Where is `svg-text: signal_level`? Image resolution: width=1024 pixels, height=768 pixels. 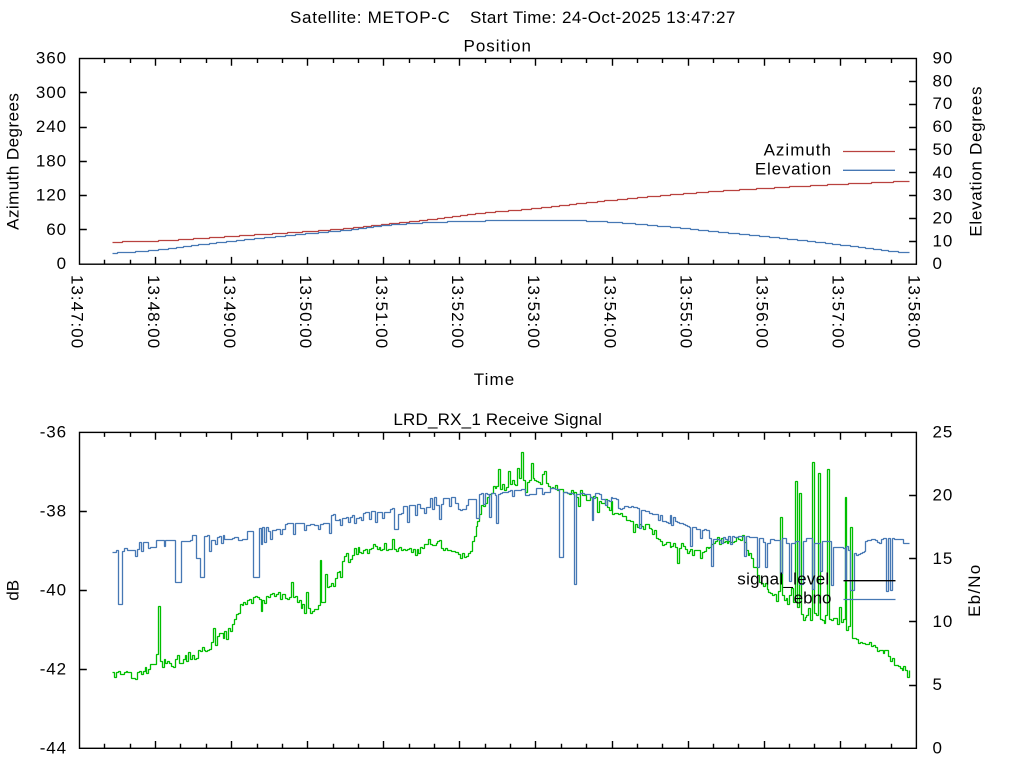 svg-text: signal_level is located at coordinates (783, 579).